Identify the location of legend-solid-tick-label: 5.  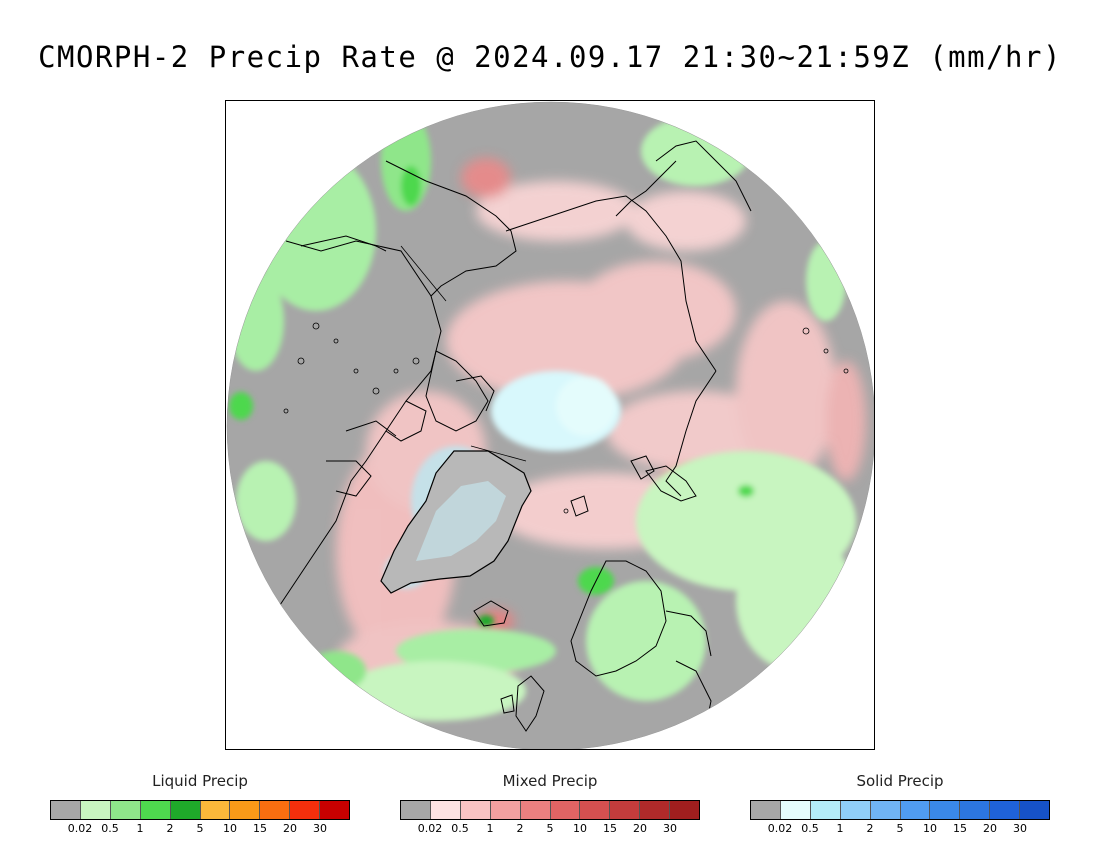
(900, 828).